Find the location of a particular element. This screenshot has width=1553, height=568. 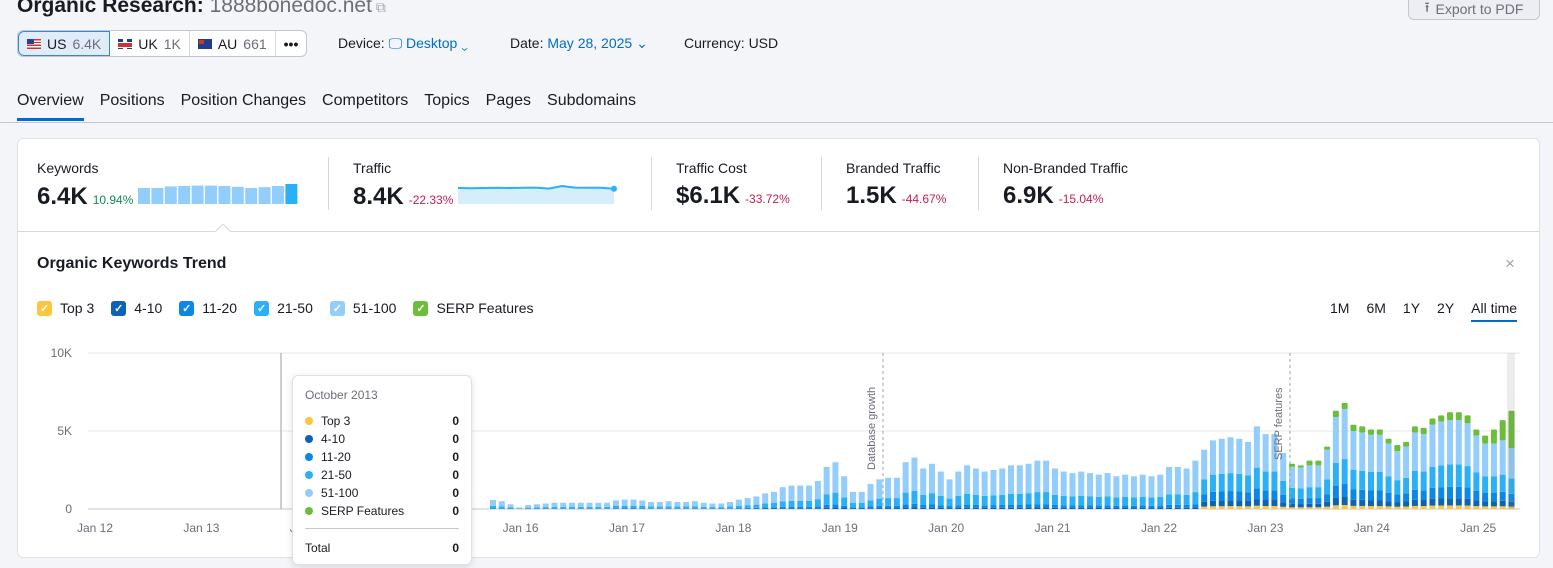

device-value: Desktop is located at coordinates (431, 43).